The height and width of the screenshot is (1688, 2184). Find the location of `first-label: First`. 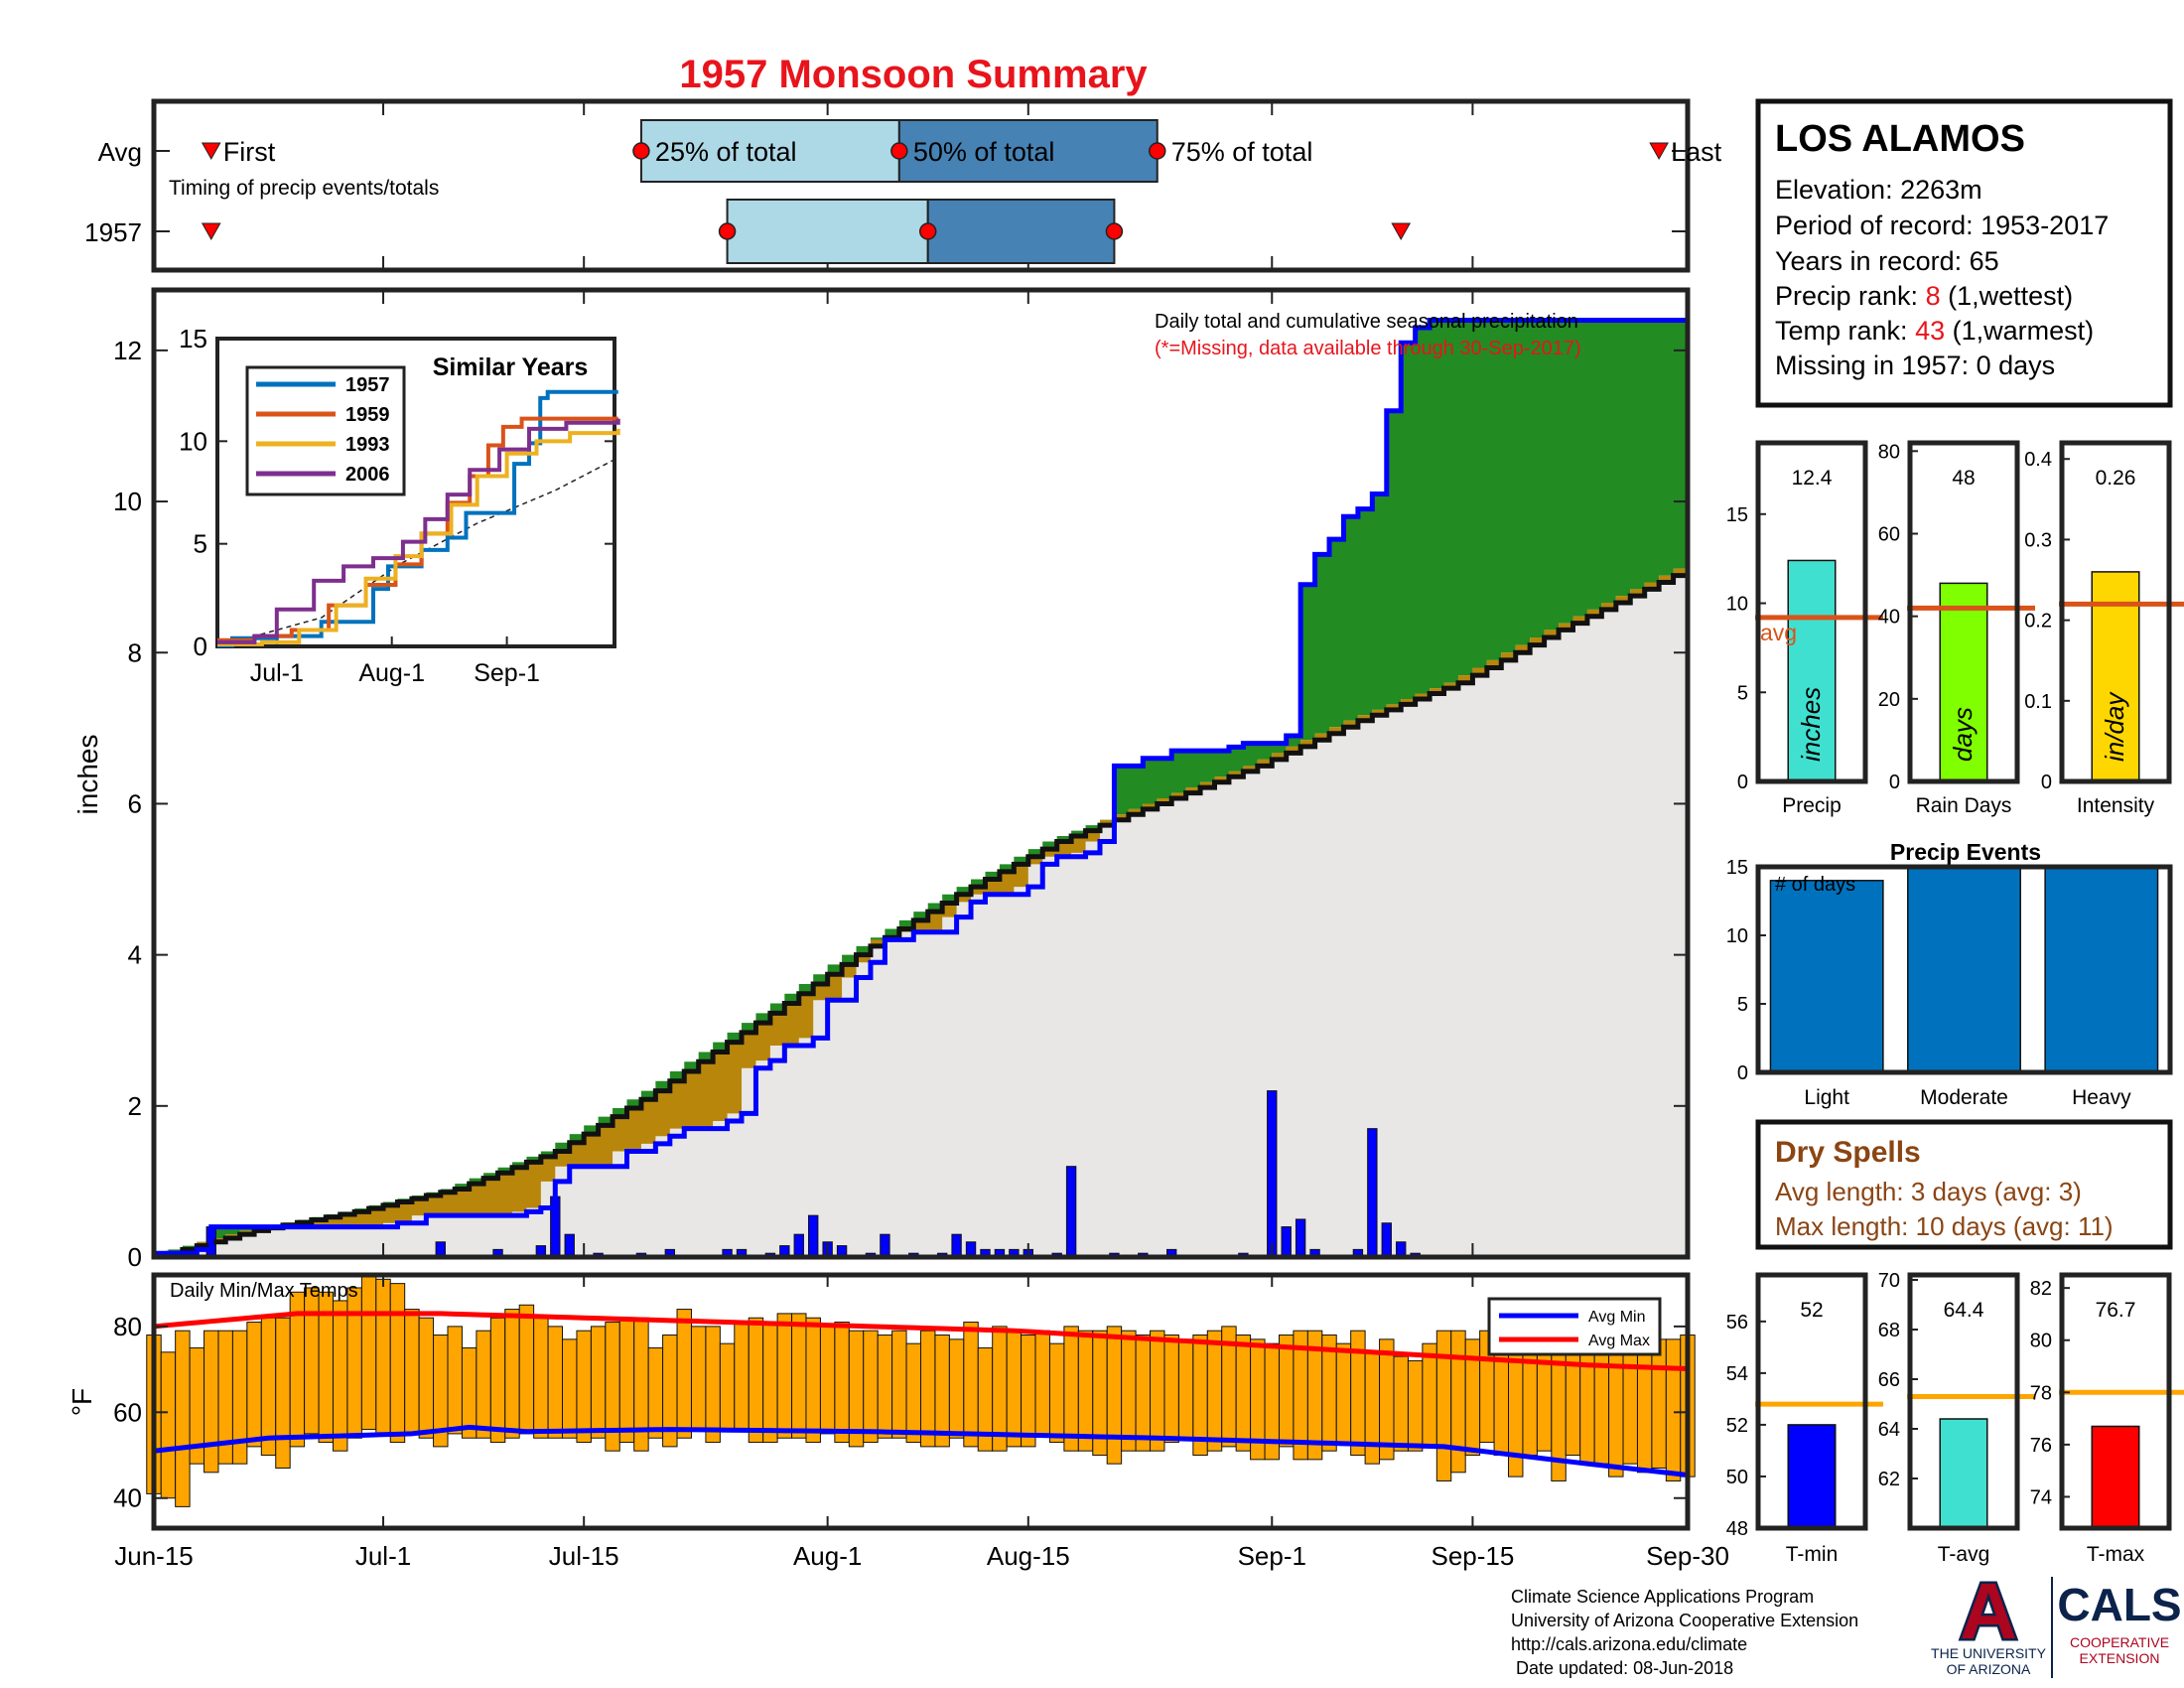

first-label: First is located at coordinates (249, 152).